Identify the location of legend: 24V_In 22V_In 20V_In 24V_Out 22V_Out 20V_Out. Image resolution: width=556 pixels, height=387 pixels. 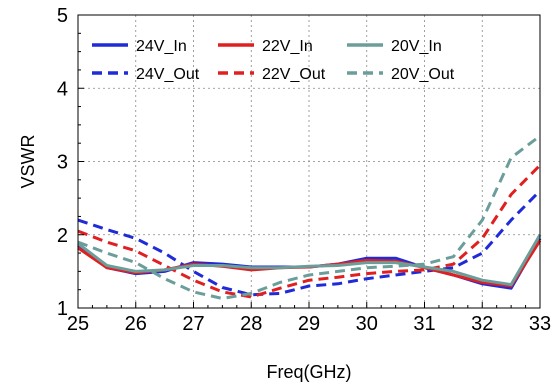
(273, 60).